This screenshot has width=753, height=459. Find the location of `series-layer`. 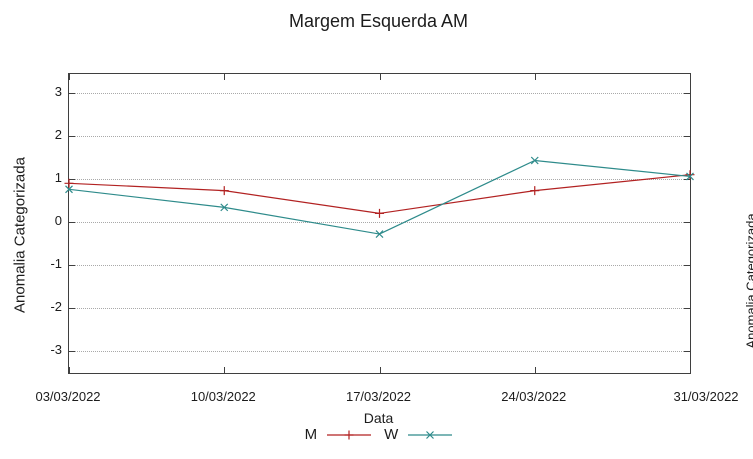

series-layer is located at coordinates (379, 197).